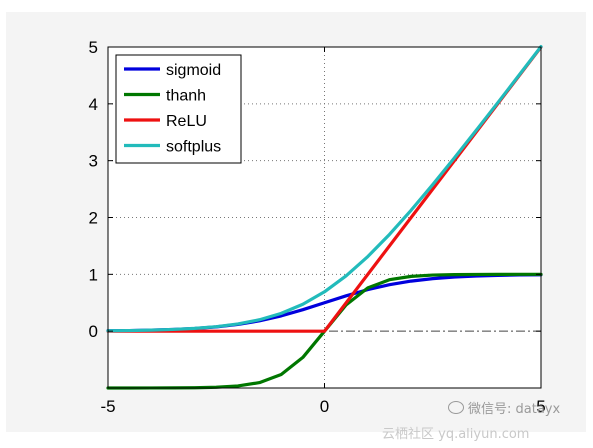 The width and height of the screenshot is (593, 448). Describe the element at coordinates (540, 406) in the screenshot. I see `x-tick-label: 5` at that location.